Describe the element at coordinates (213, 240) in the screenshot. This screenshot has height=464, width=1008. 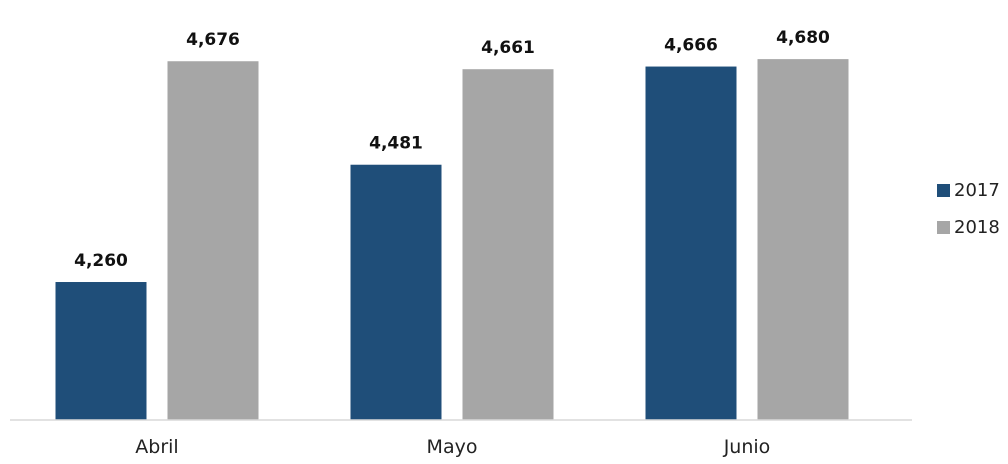
I see `bar-abril-2018` at that location.